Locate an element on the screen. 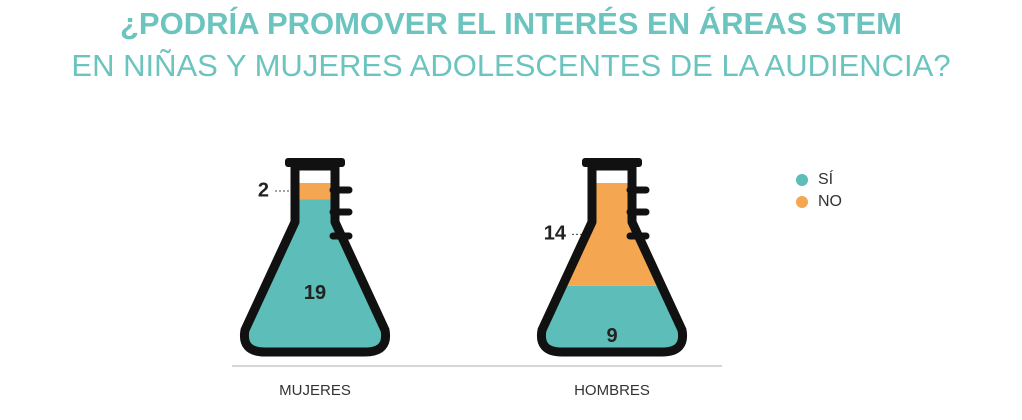 This screenshot has height=420, width=1022. flask-fill is located at coordinates (612, 318).